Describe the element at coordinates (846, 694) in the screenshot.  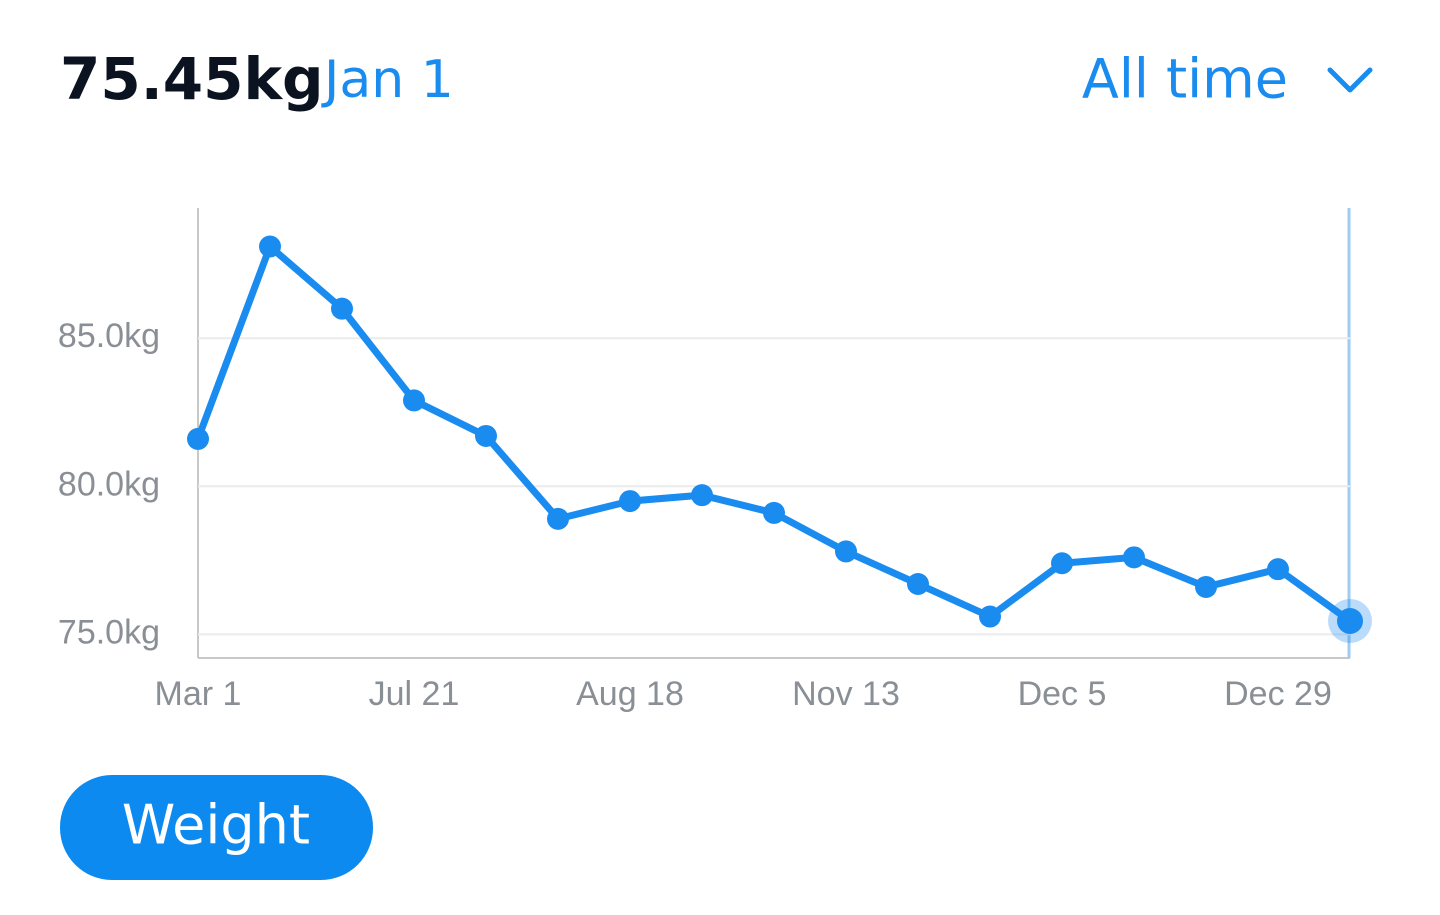
I see `x-tick-label: Nov 13` at that location.